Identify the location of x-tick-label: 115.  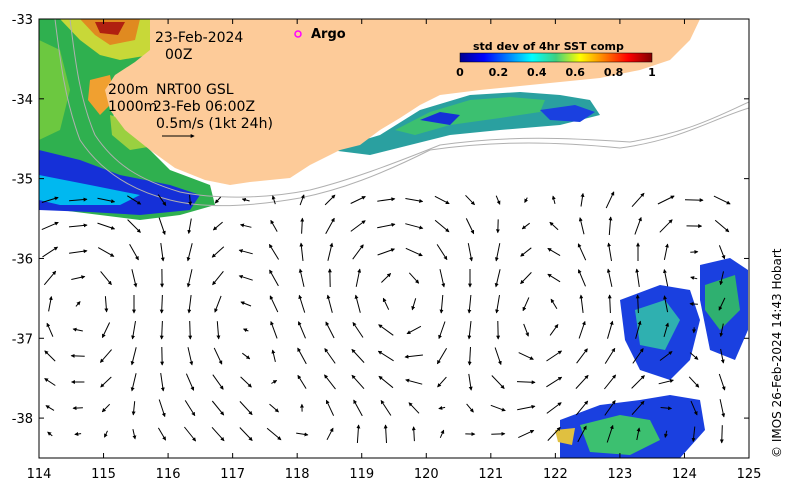
(103, 474).